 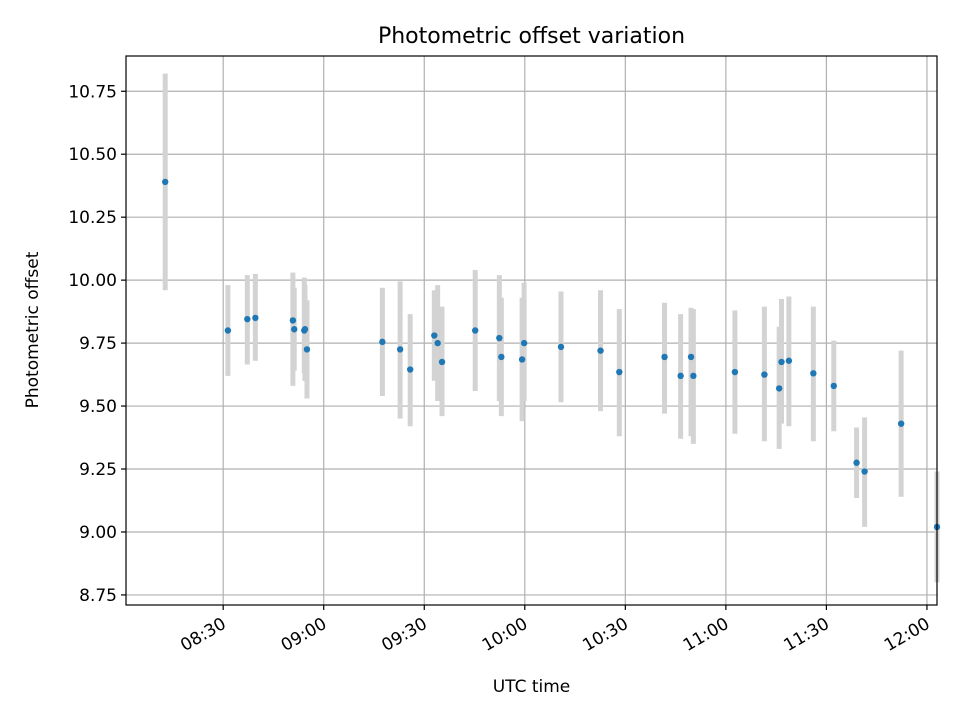 I want to click on y-tick-label: 9.75, so click(x=98, y=344).